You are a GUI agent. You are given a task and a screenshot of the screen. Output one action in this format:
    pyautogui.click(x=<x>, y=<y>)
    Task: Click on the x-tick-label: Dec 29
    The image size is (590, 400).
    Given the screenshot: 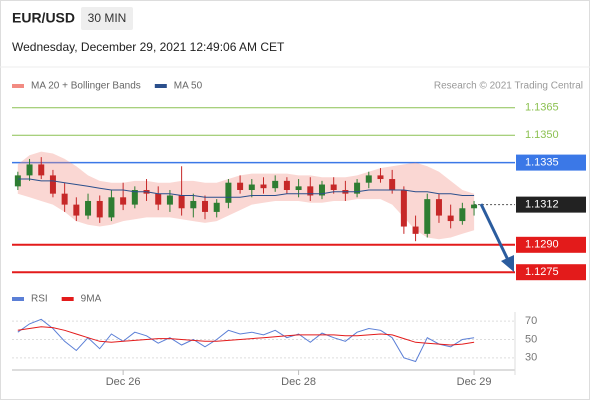 What is the action you would take?
    pyautogui.click(x=474, y=382)
    